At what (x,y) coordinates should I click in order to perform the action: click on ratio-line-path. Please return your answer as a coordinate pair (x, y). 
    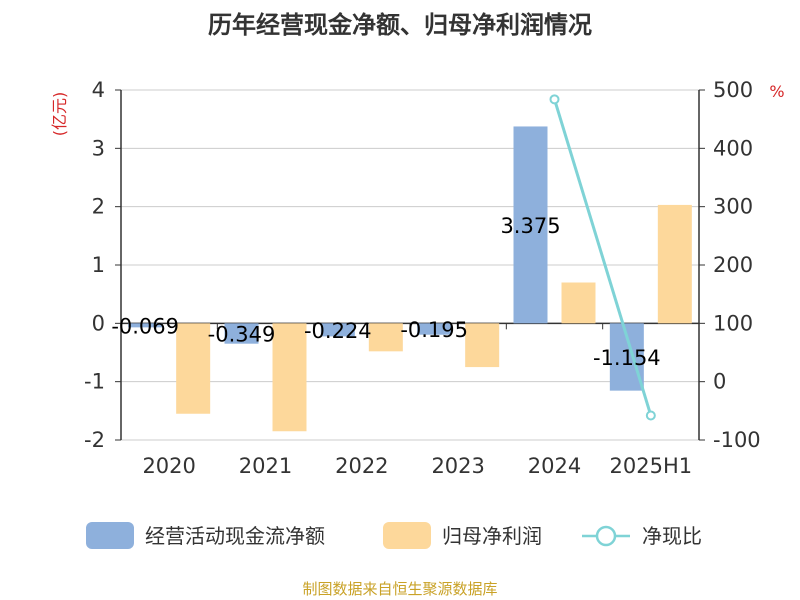
    Looking at the image, I should click on (603, 257).